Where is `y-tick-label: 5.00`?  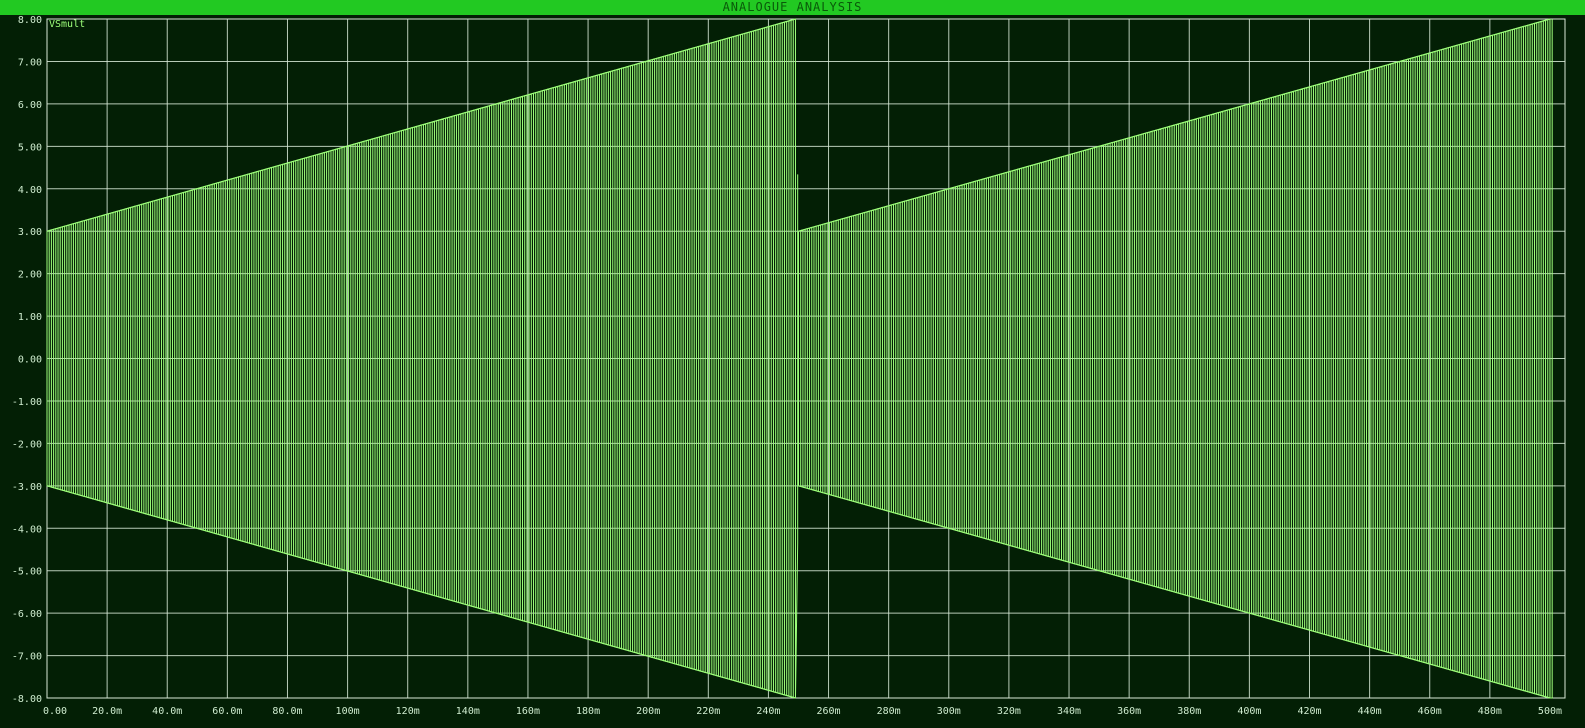 y-tick-label: 5.00 is located at coordinates (30, 147).